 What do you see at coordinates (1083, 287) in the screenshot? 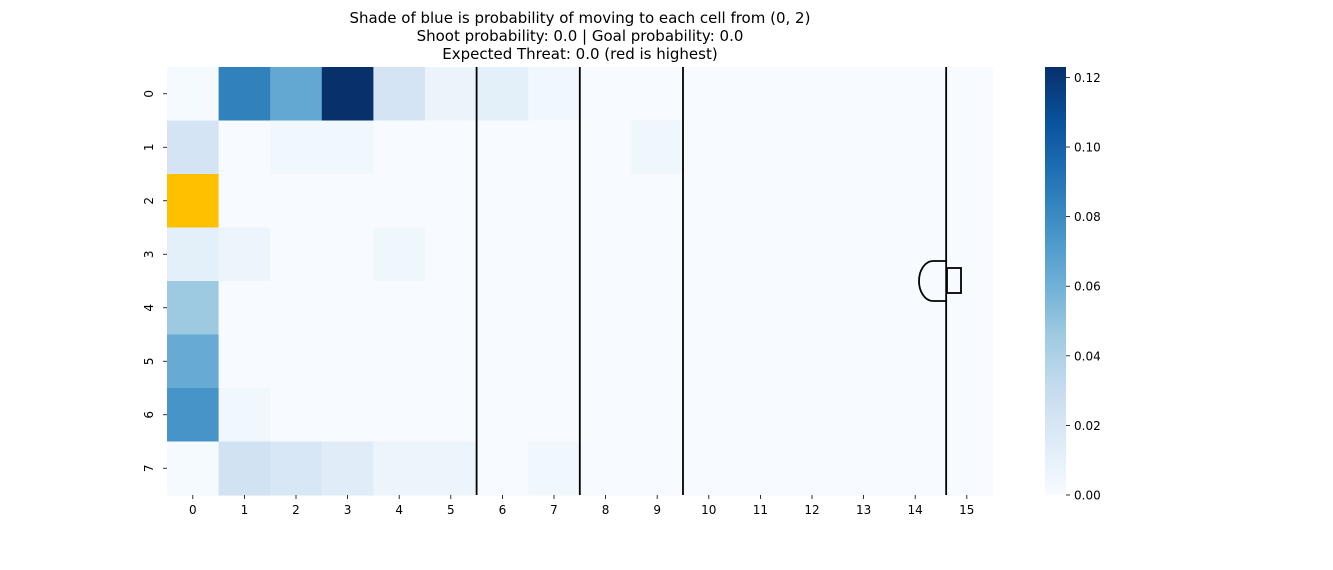
I see `colorbar-ticks: 0.00 0.02 0.04 0.06 0.08 0.10 0.12` at bounding box center [1083, 287].